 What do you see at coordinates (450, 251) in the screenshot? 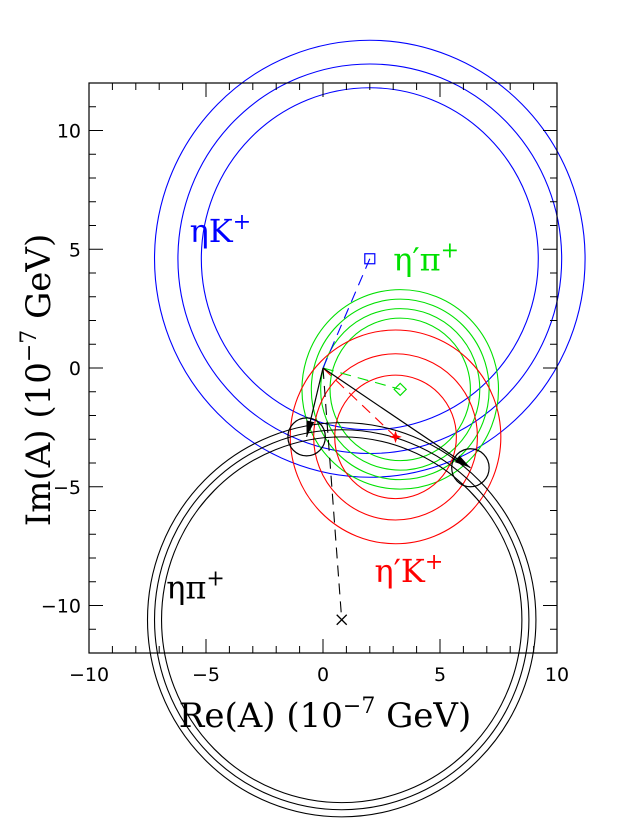
I see `label-etaPrimePi-sup: +` at bounding box center [450, 251].